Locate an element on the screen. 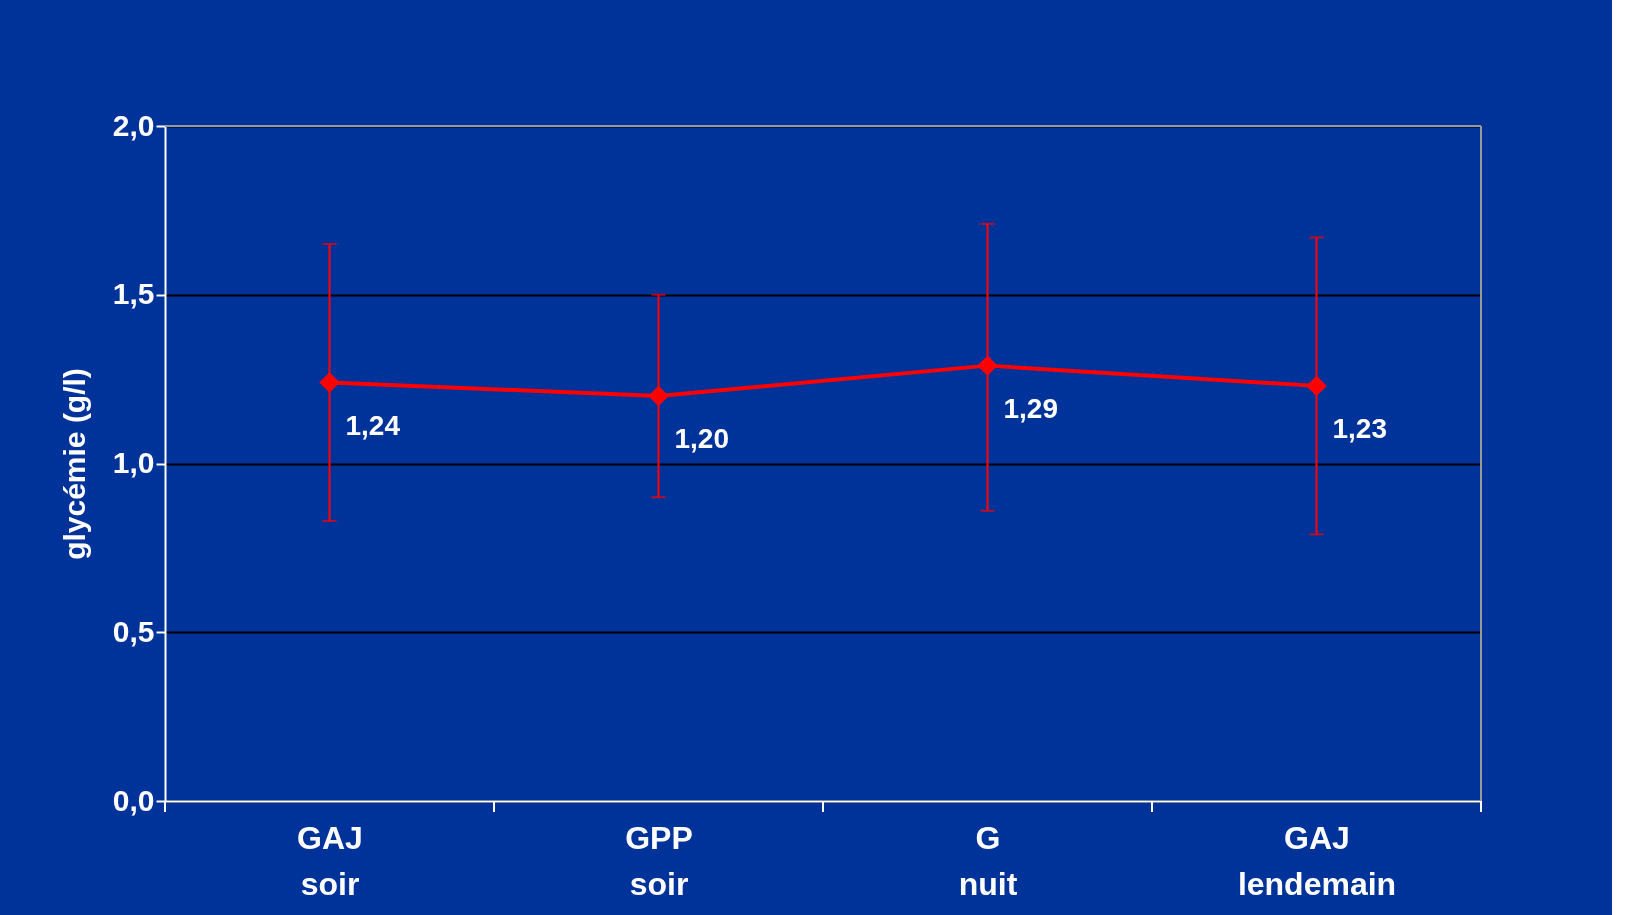 This screenshot has height=915, width=1646. x-tick-label: GPP soir is located at coordinates (659, 860).